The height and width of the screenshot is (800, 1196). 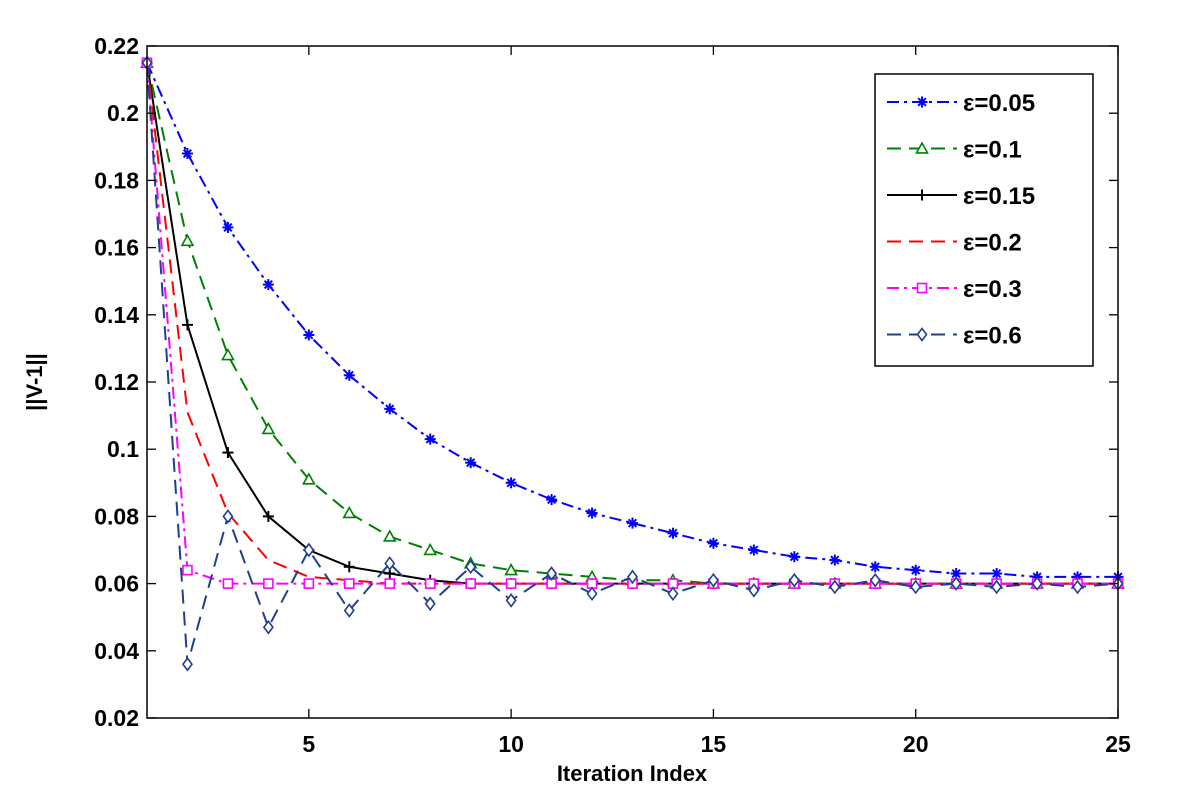 I want to click on legend-label: ε=0.1, so click(x=992, y=150).